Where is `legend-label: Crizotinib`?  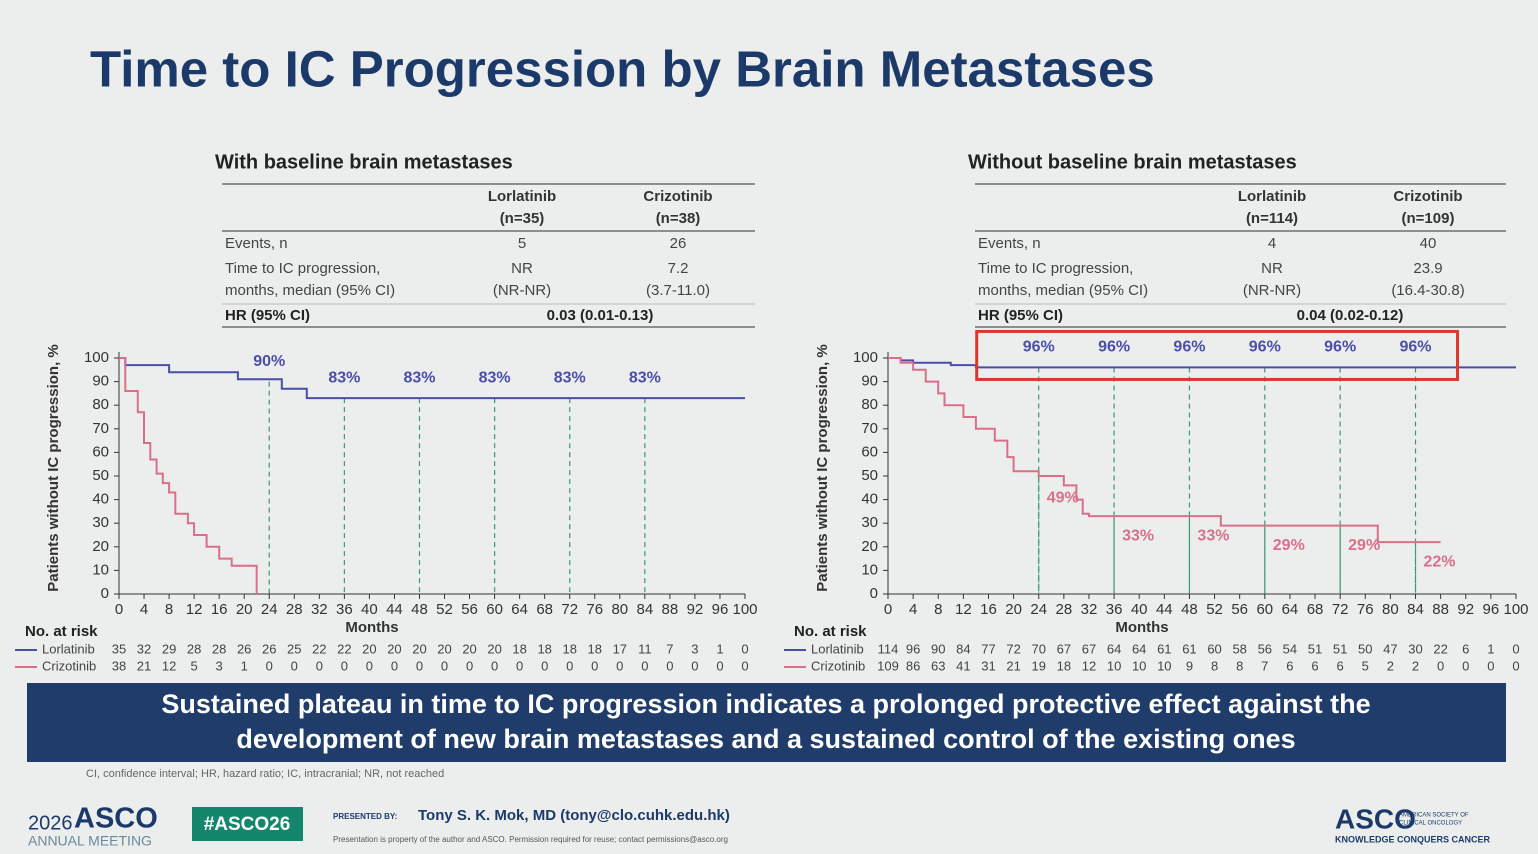 legend-label: Crizotinib is located at coordinates (838, 665).